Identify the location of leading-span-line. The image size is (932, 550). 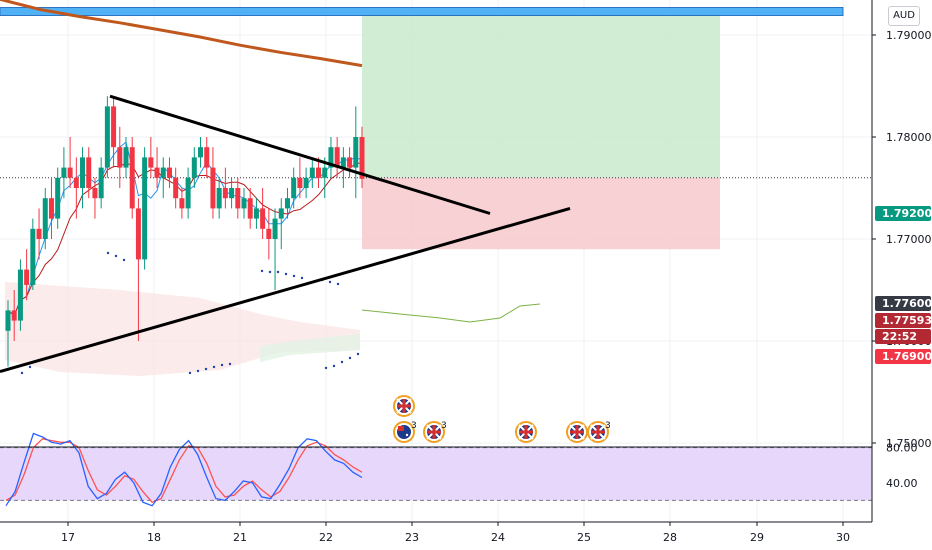
(451, 313).